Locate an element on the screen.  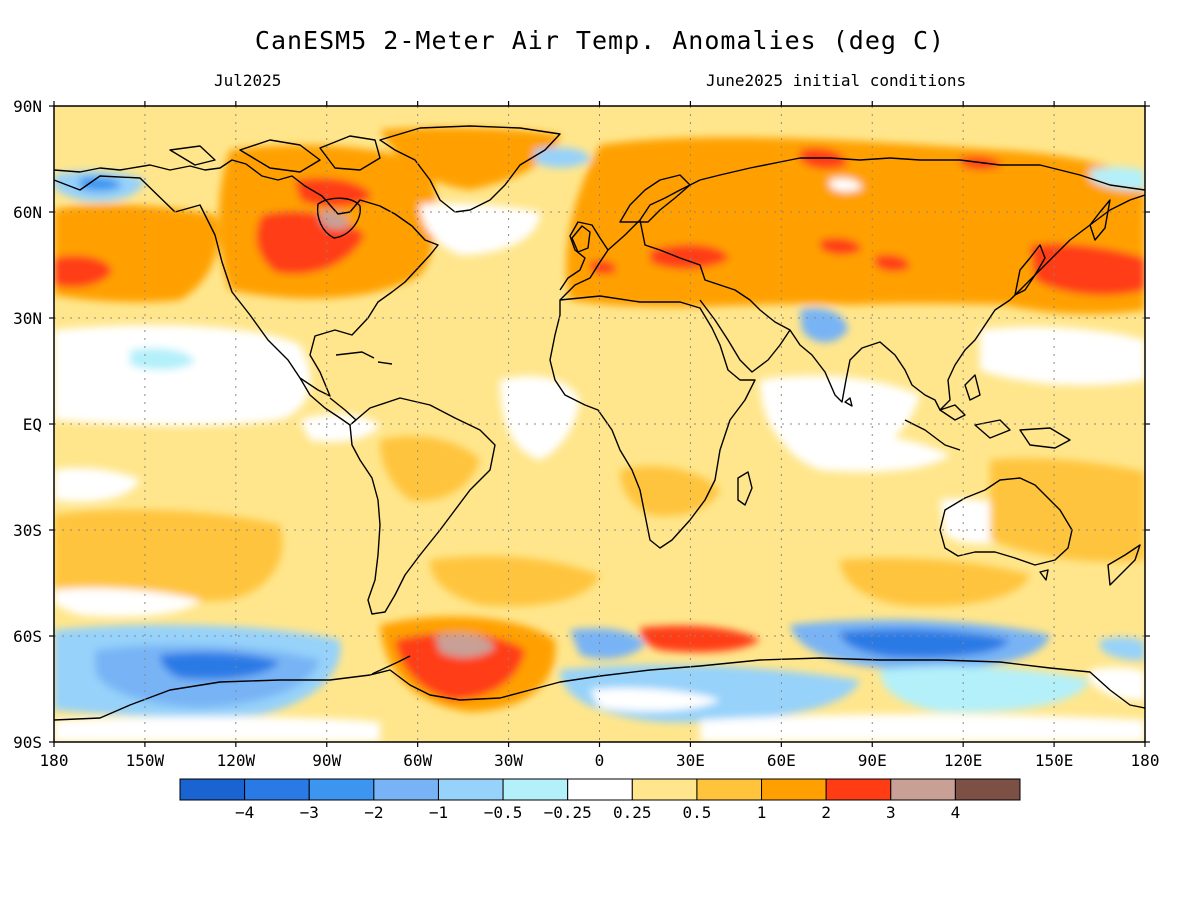
colorbar-label: 1 is located at coordinates (762, 812).